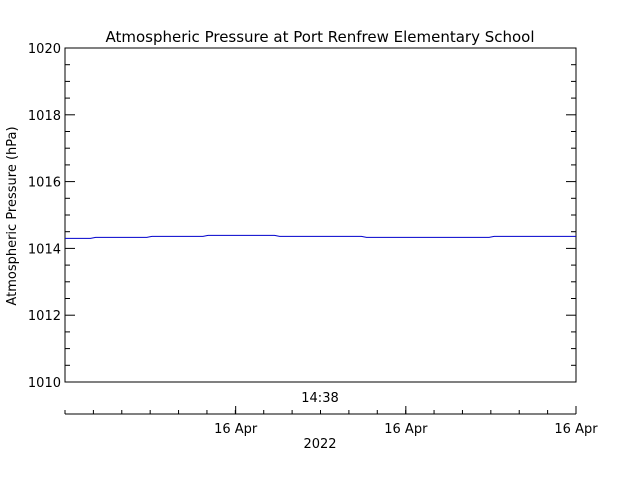 The width and height of the screenshot is (640, 480). What do you see at coordinates (319, 398) in the screenshot?
I see `time-label: 14:38` at bounding box center [319, 398].